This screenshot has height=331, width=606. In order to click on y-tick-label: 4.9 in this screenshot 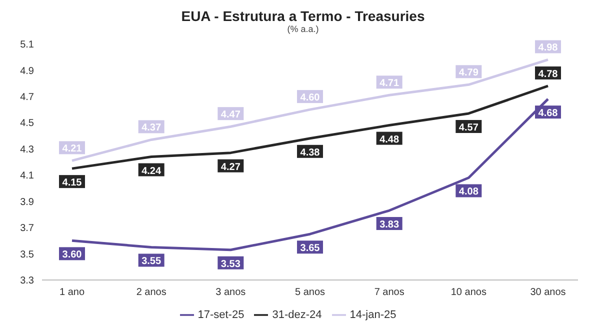, I will do `click(27, 71)`.